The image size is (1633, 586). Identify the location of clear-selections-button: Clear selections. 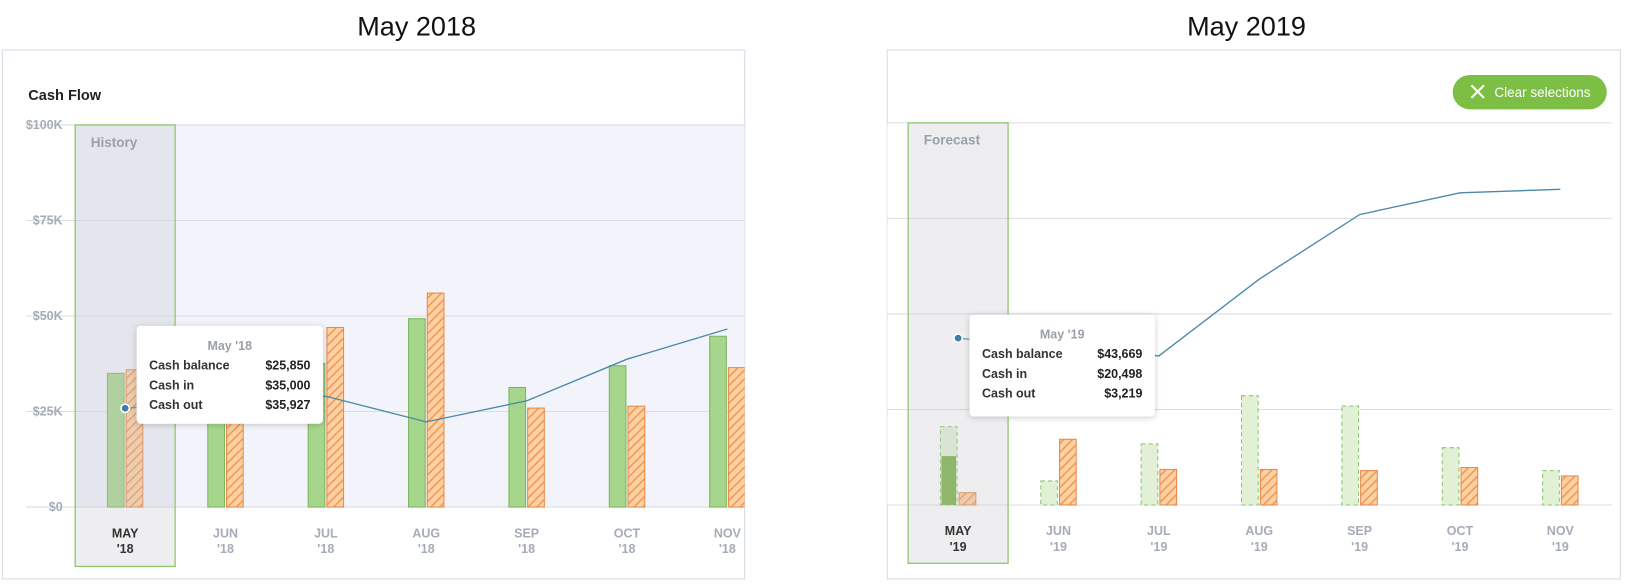
(1529, 92).